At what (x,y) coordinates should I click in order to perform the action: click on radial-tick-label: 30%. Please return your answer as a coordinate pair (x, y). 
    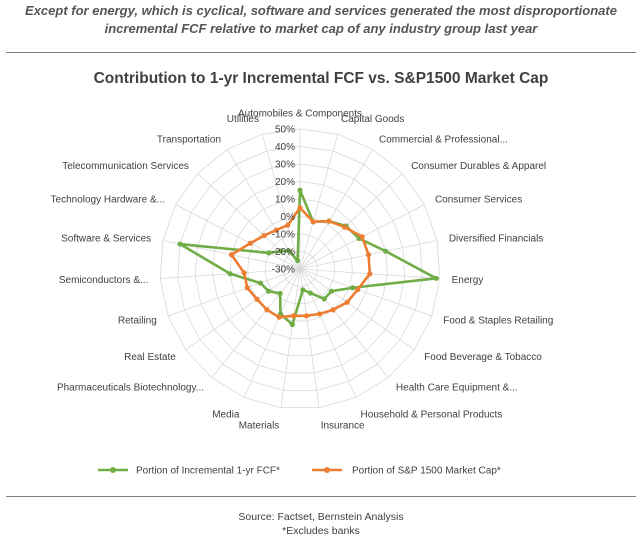
    Looking at the image, I should click on (285, 165).